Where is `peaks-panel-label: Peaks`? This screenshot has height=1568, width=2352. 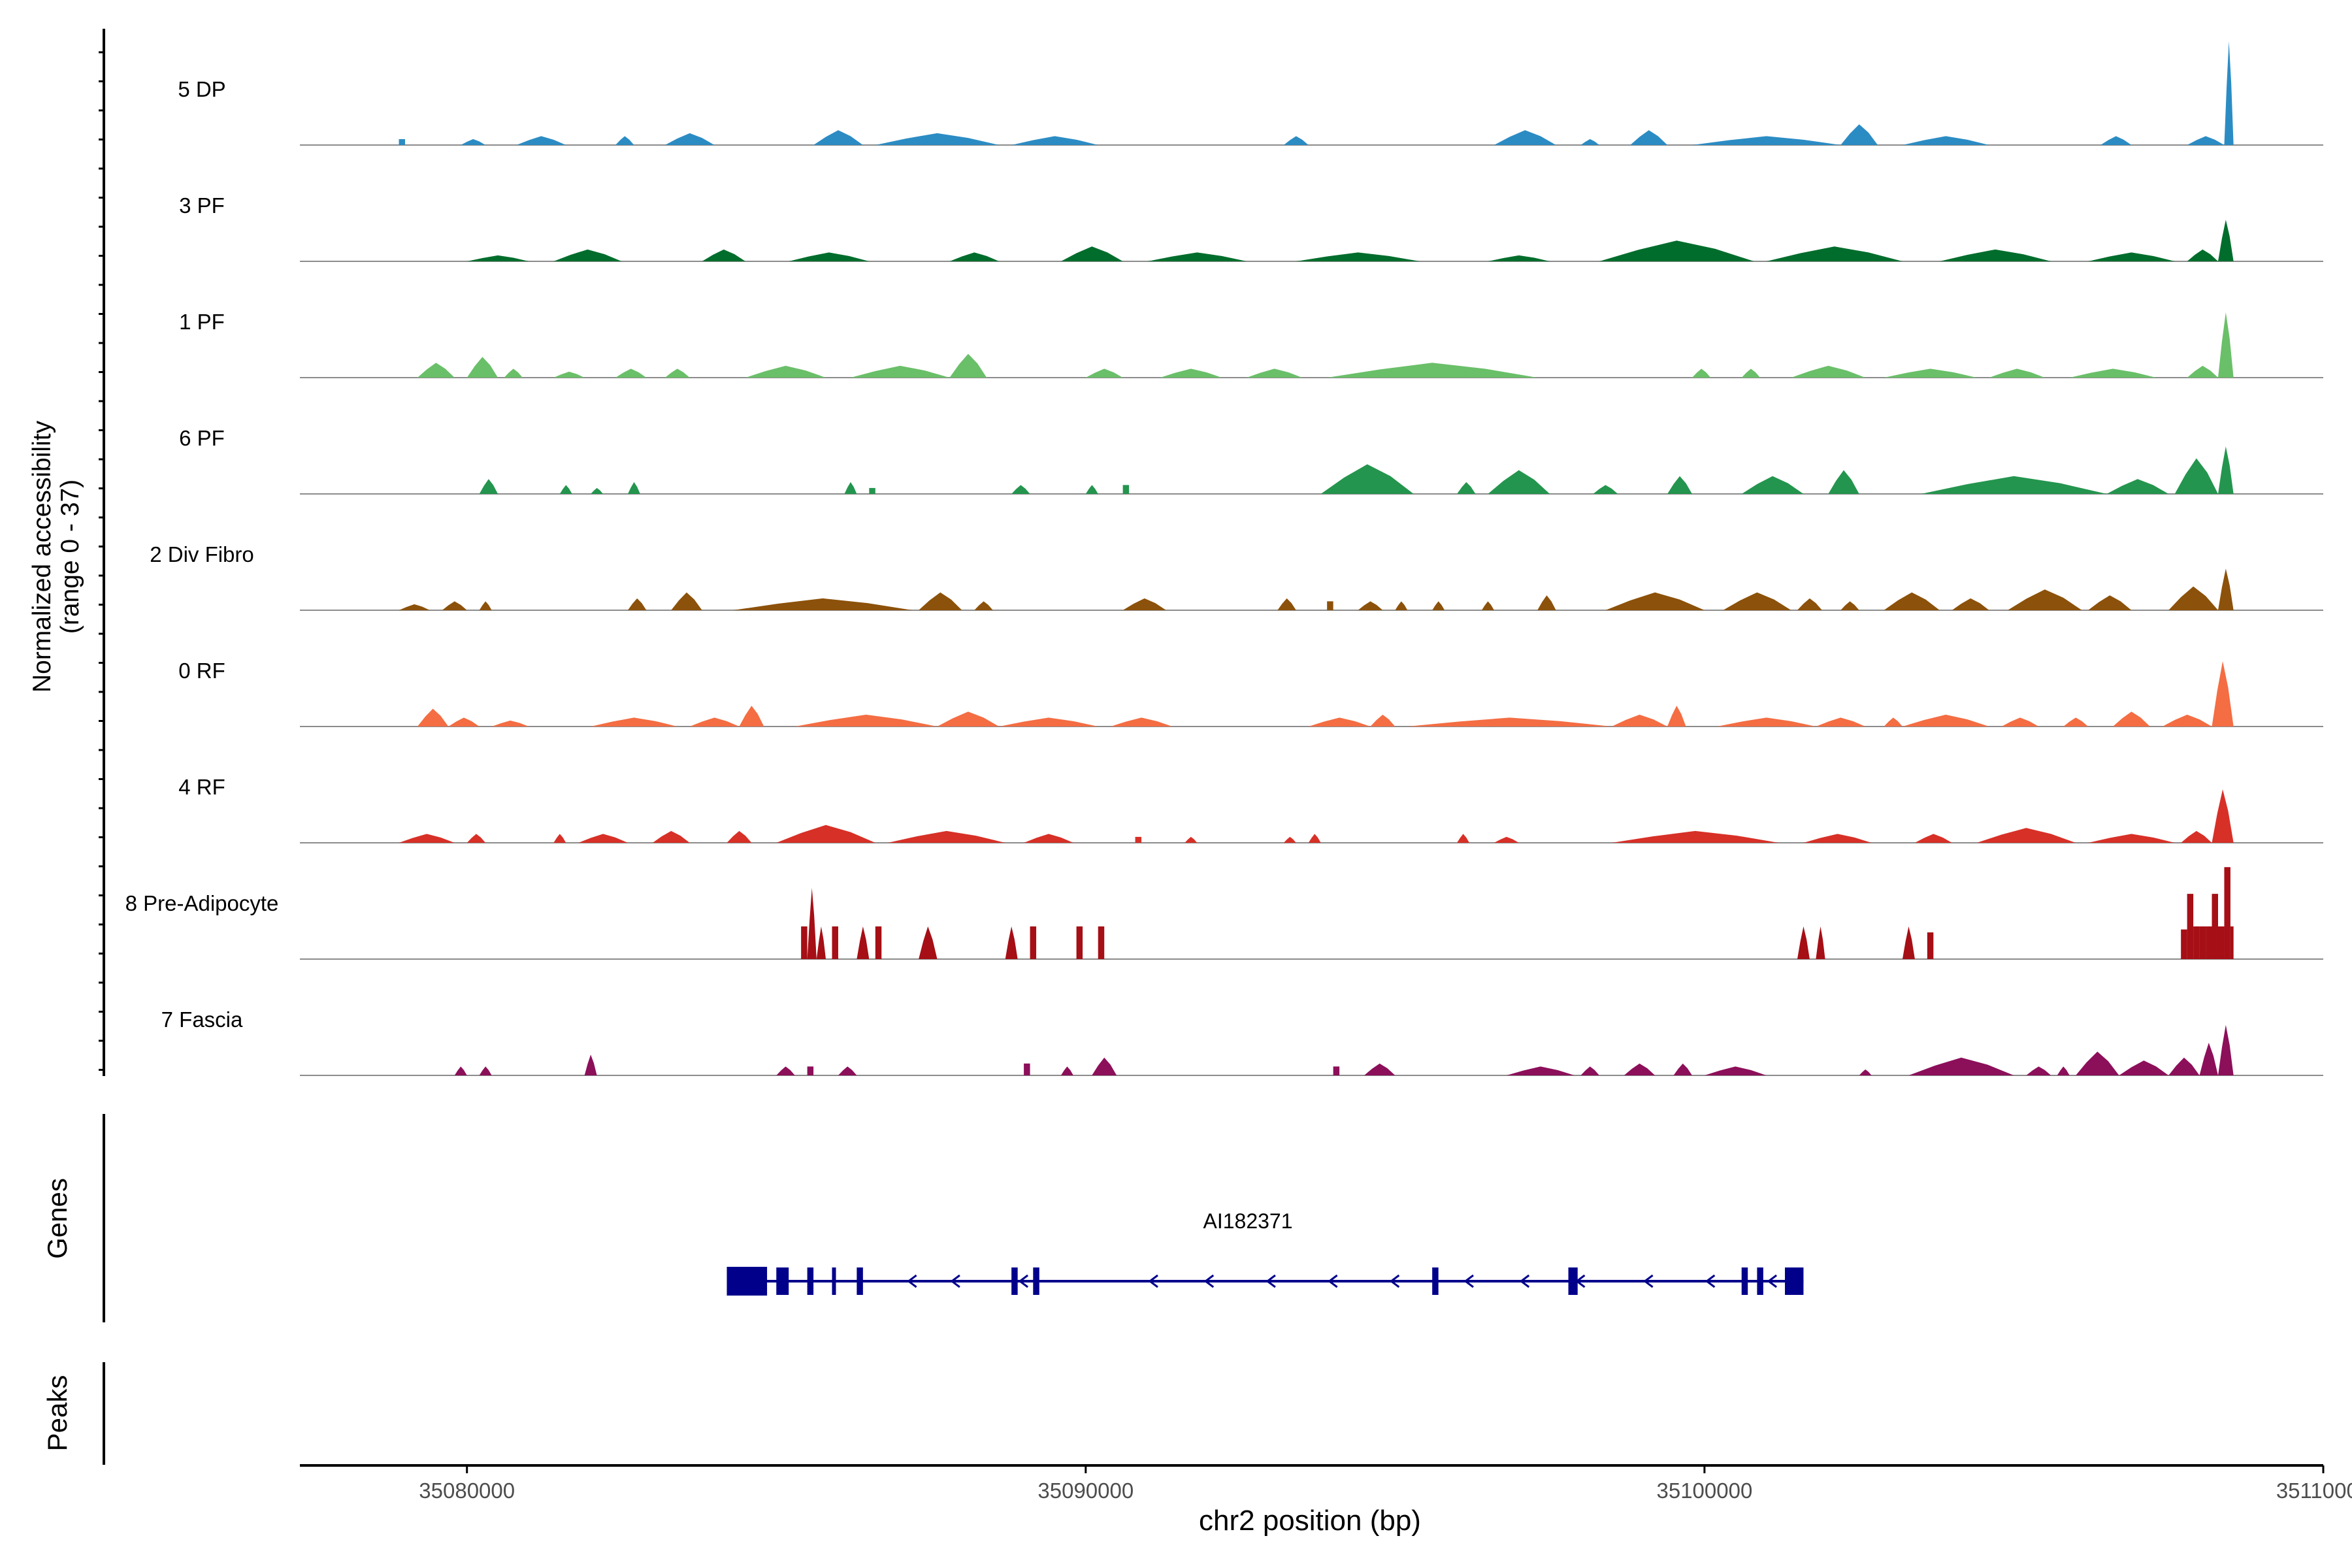 peaks-panel-label: Peaks is located at coordinates (57, 1413).